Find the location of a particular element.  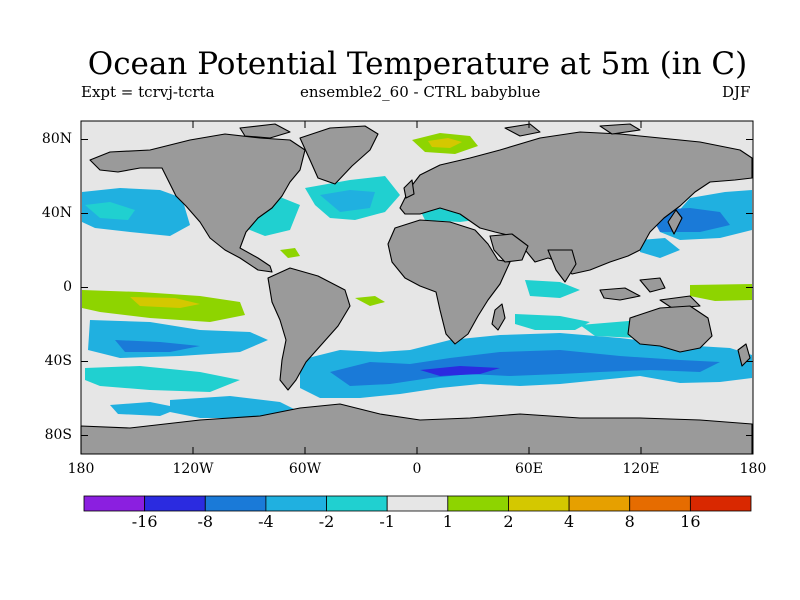

latitude-label: 40S is located at coordinates (58, 360).